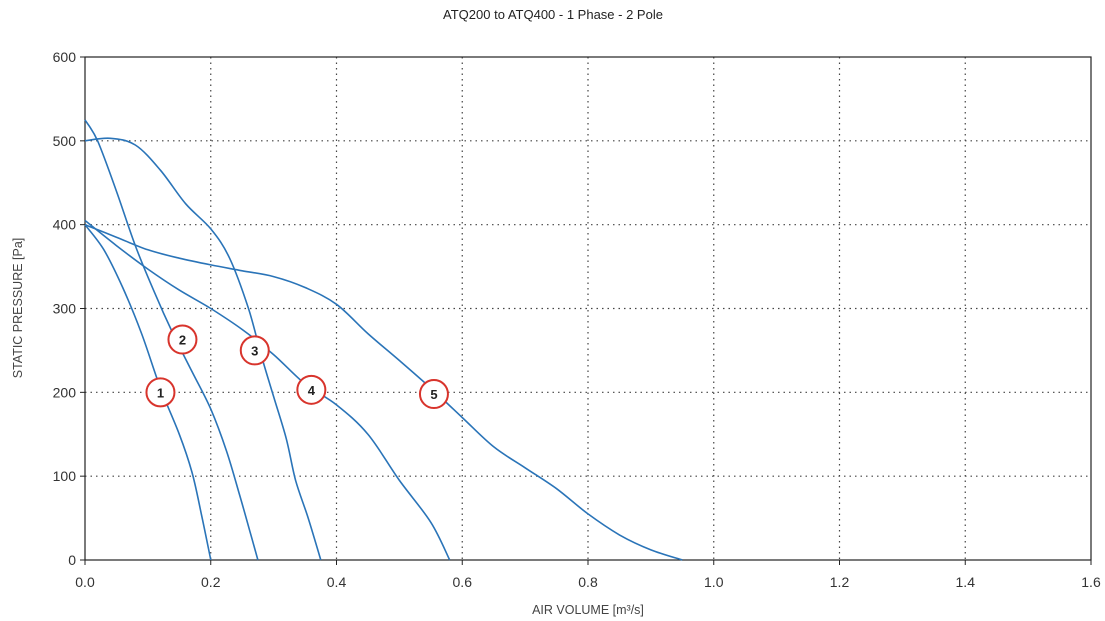  Describe the element at coordinates (65, 476) in the screenshot. I see `y-tick-label: 100` at that location.